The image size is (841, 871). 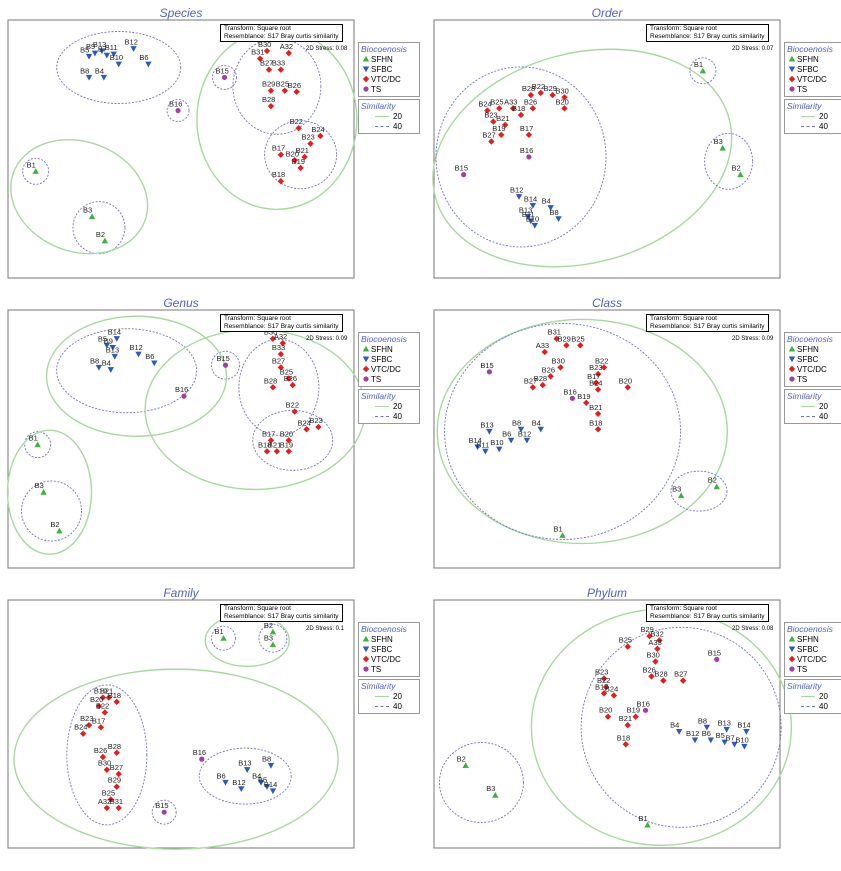 What do you see at coordinates (100, 750) in the screenshot?
I see `point-label: B26` at bounding box center [100, 750].